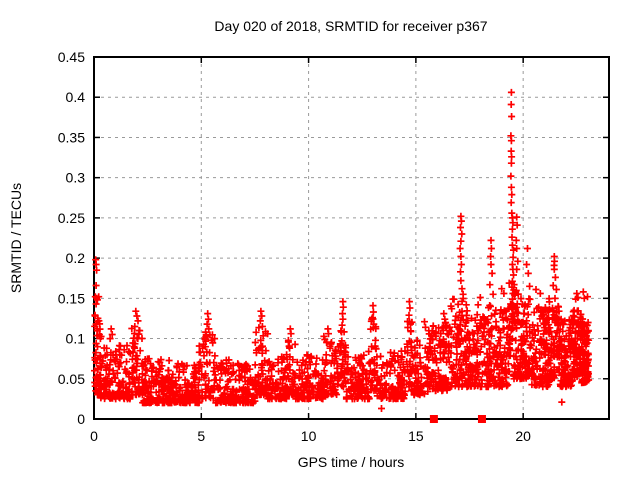  What do you see at coordinates (71, 298) in the screenshot?
I see `y-tick-label: 0.15` at bounding box center [71, 298].